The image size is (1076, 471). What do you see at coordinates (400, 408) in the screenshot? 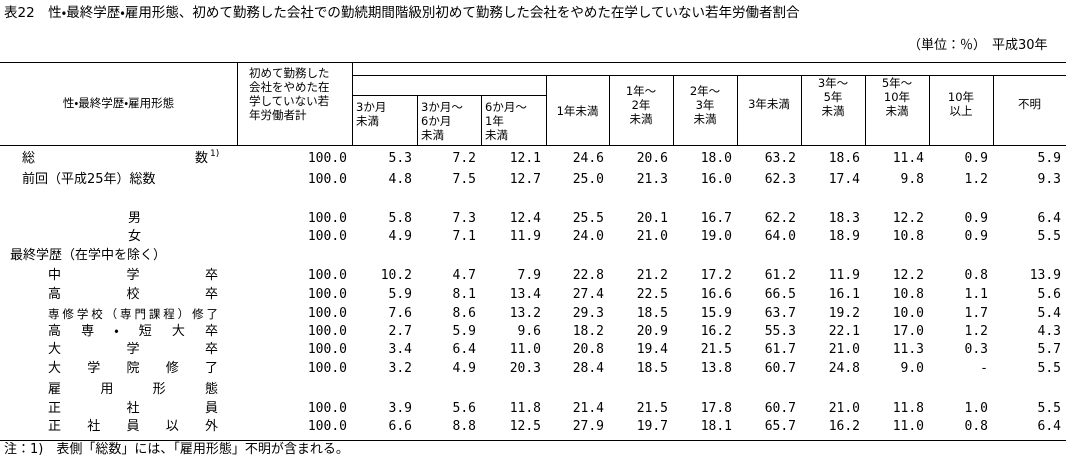
I see `cell-value: 3.9` at bounding box center [400, 408].